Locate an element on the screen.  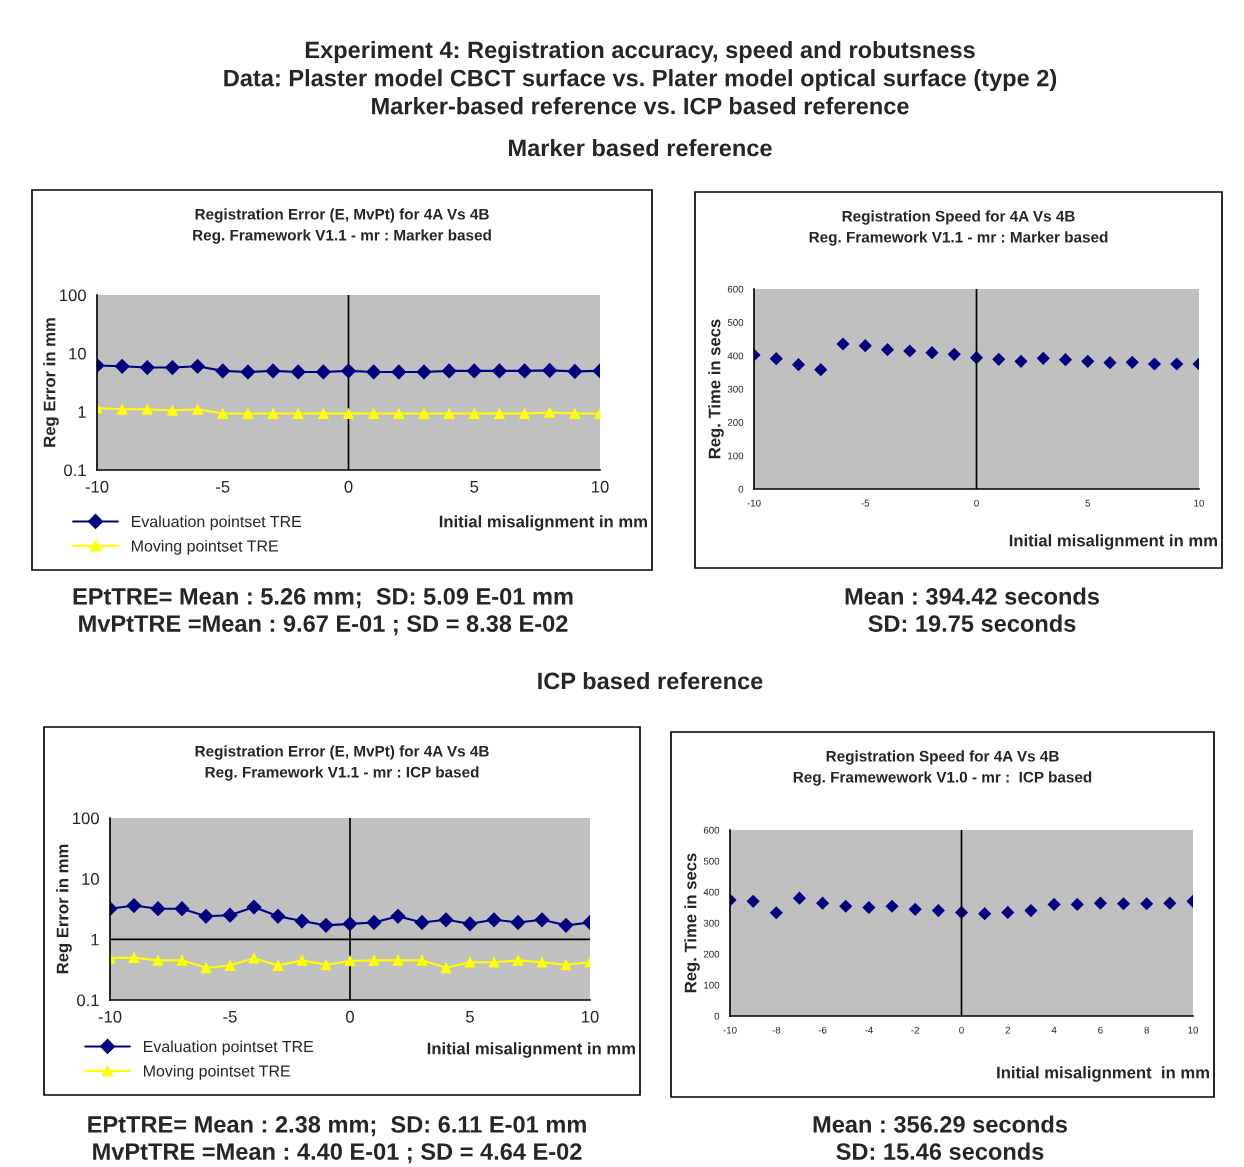
text: Experiment 4: Registration accuracy, speed and robutsness Data: Plaster model CBCT surface vs. Plater model optical surface (type 2) Marker-based reference vs. ICP based reference is located at coordinates (640, 77).